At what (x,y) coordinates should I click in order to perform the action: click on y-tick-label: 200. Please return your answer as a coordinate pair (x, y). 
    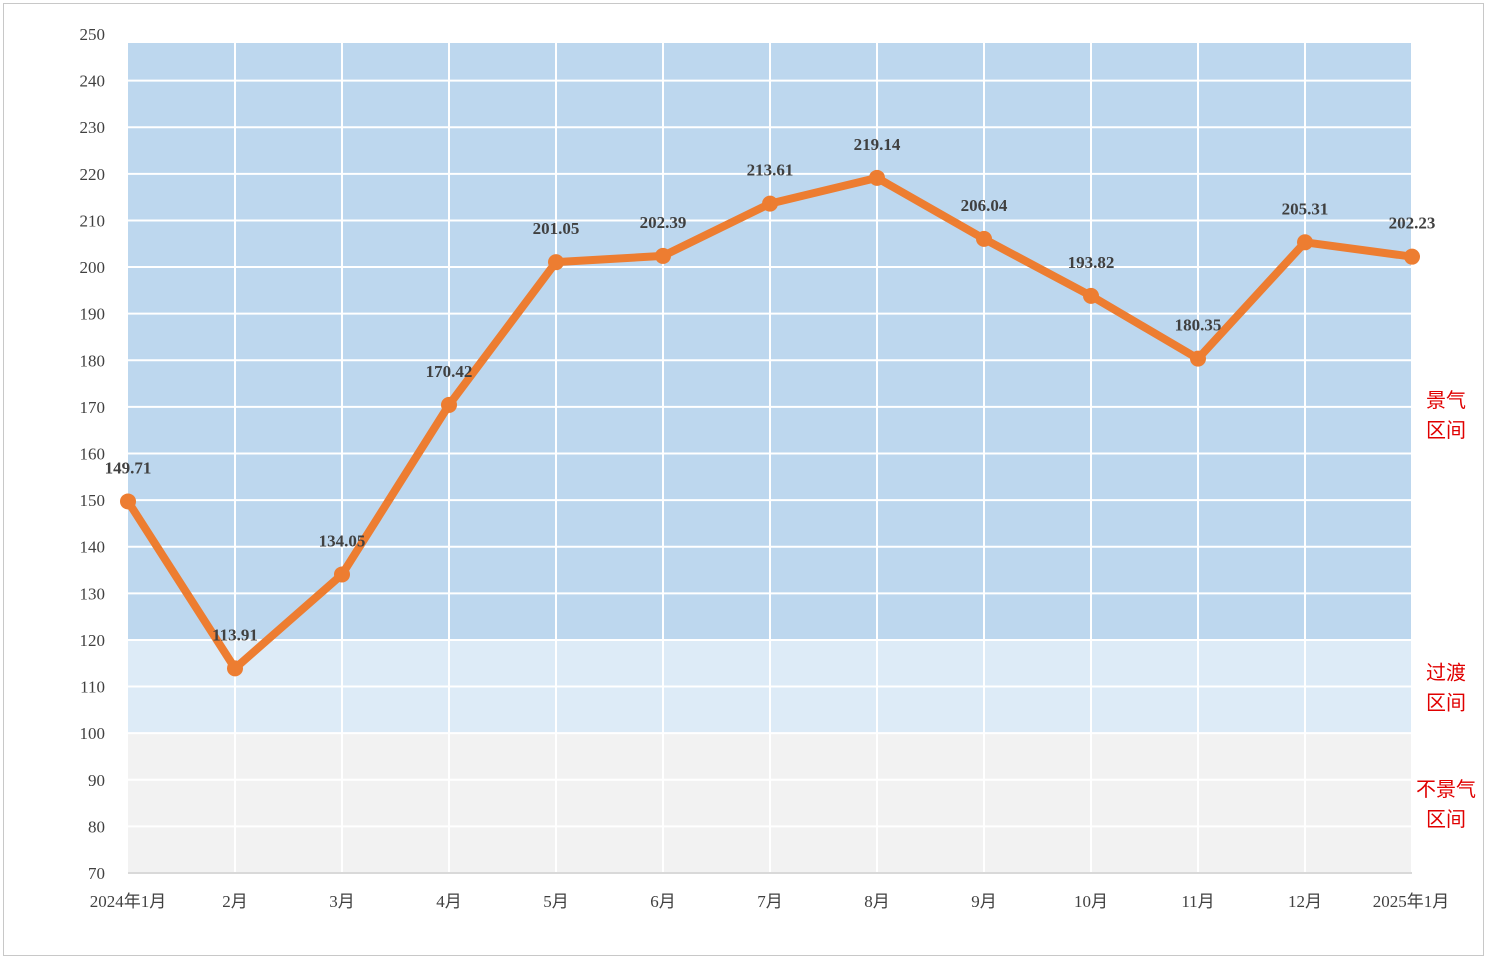
    Looking at the image, I should click on (93, 267).